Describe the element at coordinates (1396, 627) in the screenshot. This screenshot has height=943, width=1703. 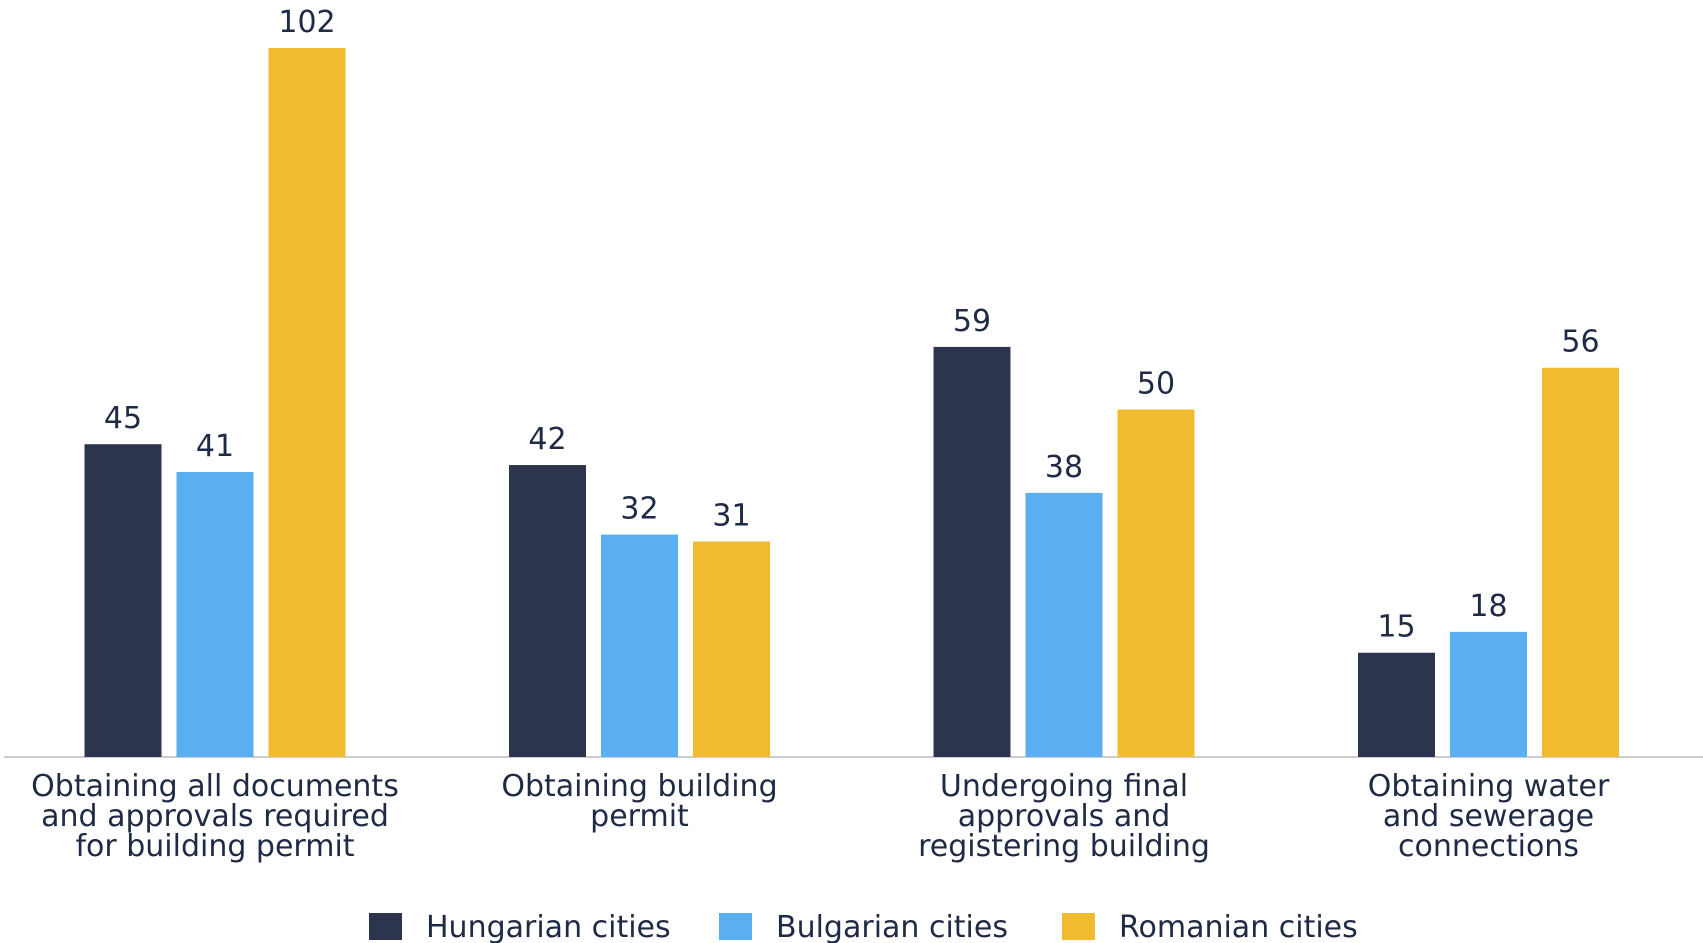
I see `data-label: 15` at that location.